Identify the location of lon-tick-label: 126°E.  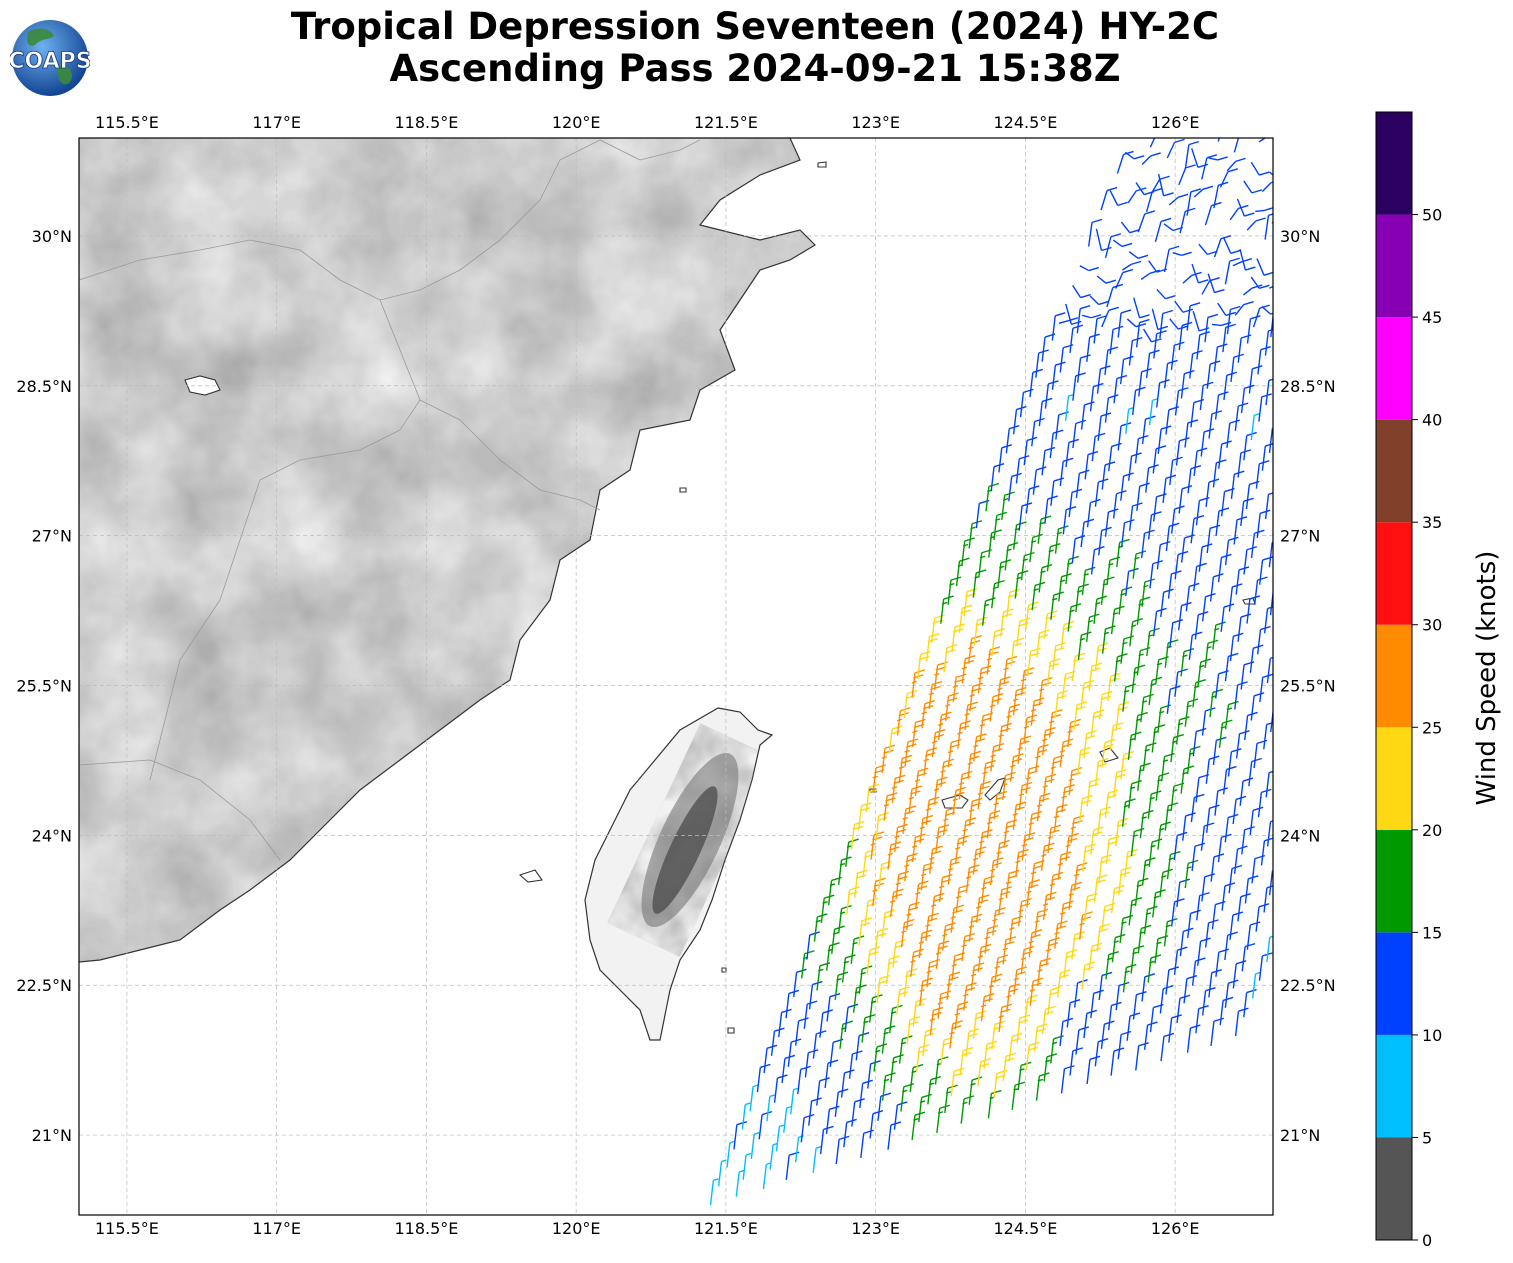
(1175, 1228).